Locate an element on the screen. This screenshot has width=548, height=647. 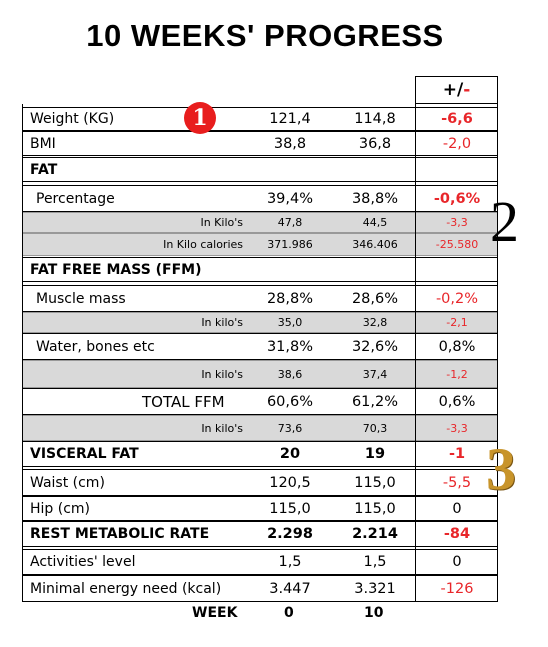
table-row: In kilo's 38,6 37,4 -1,2 is located at coordinates (260, 374).